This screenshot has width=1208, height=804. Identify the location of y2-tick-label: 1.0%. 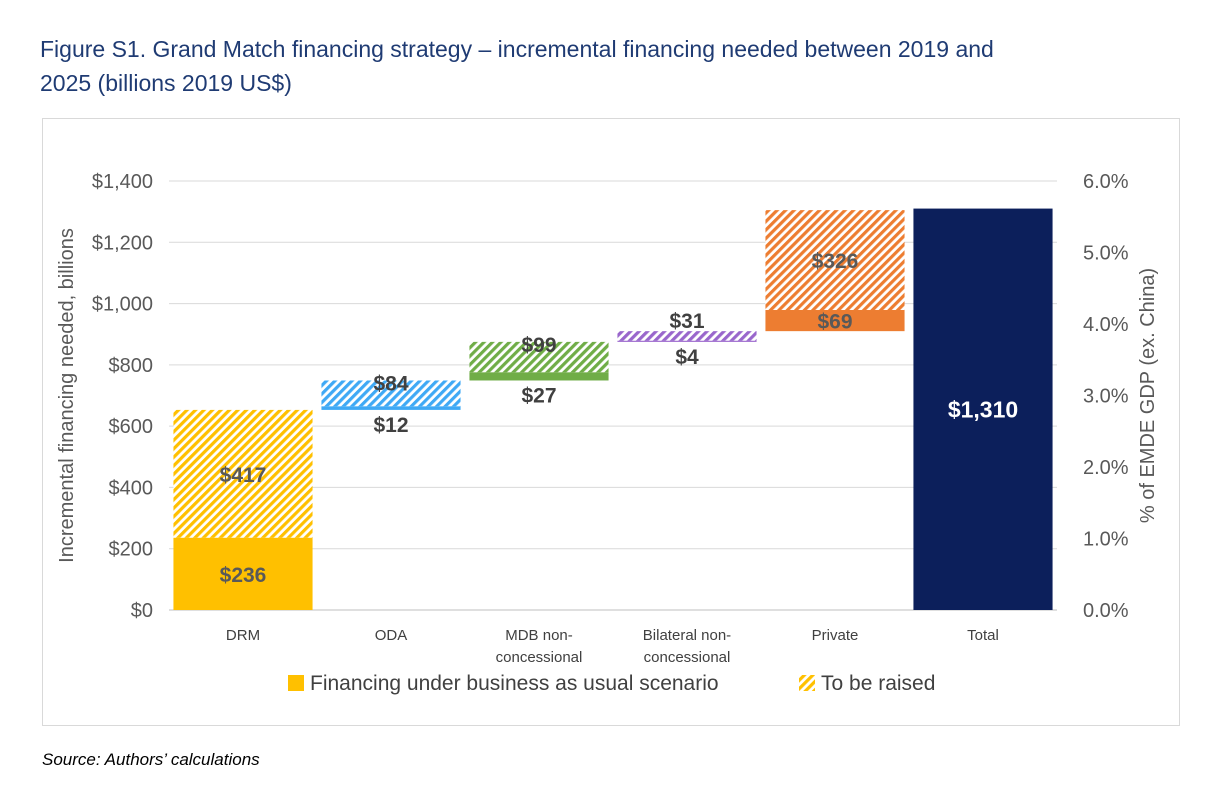
(1106, 540).